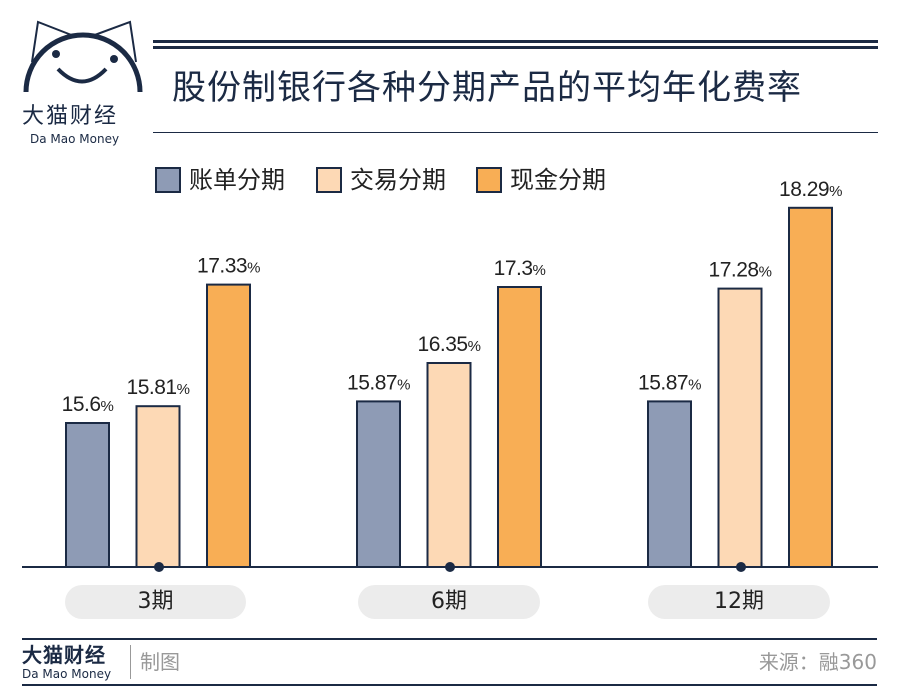 This screenshot has height=700, width=900. I want to click on data-label: 15.6%, so click(88, 404).